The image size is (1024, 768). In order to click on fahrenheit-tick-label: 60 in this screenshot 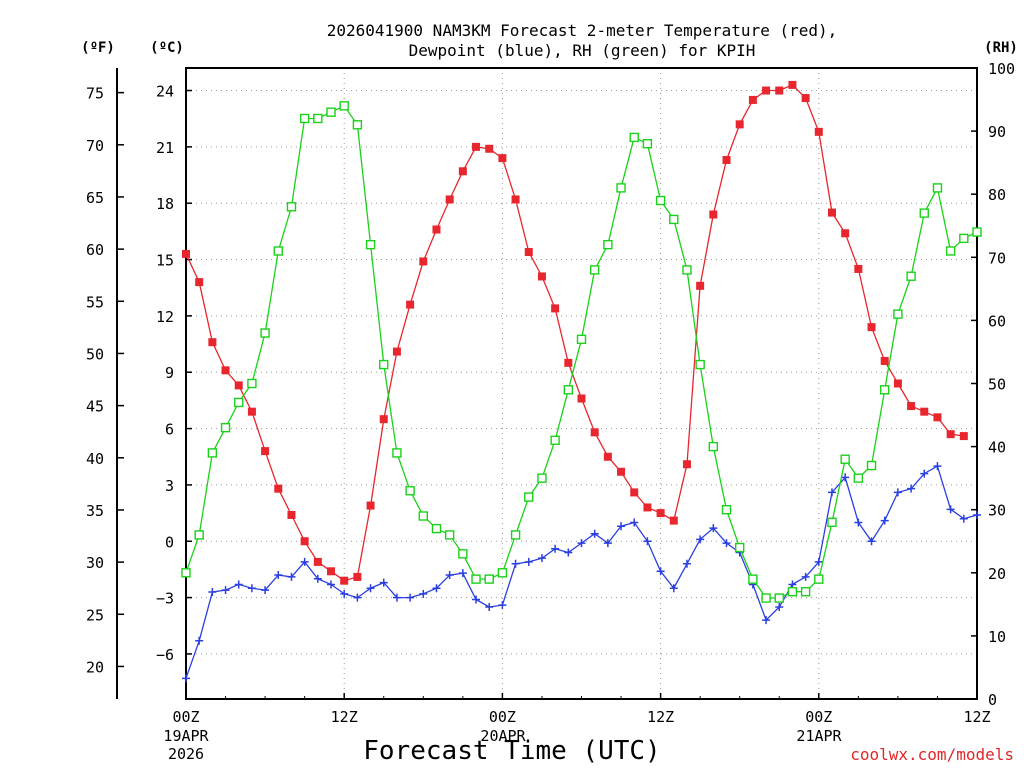, I will do `click(95, 250)`.